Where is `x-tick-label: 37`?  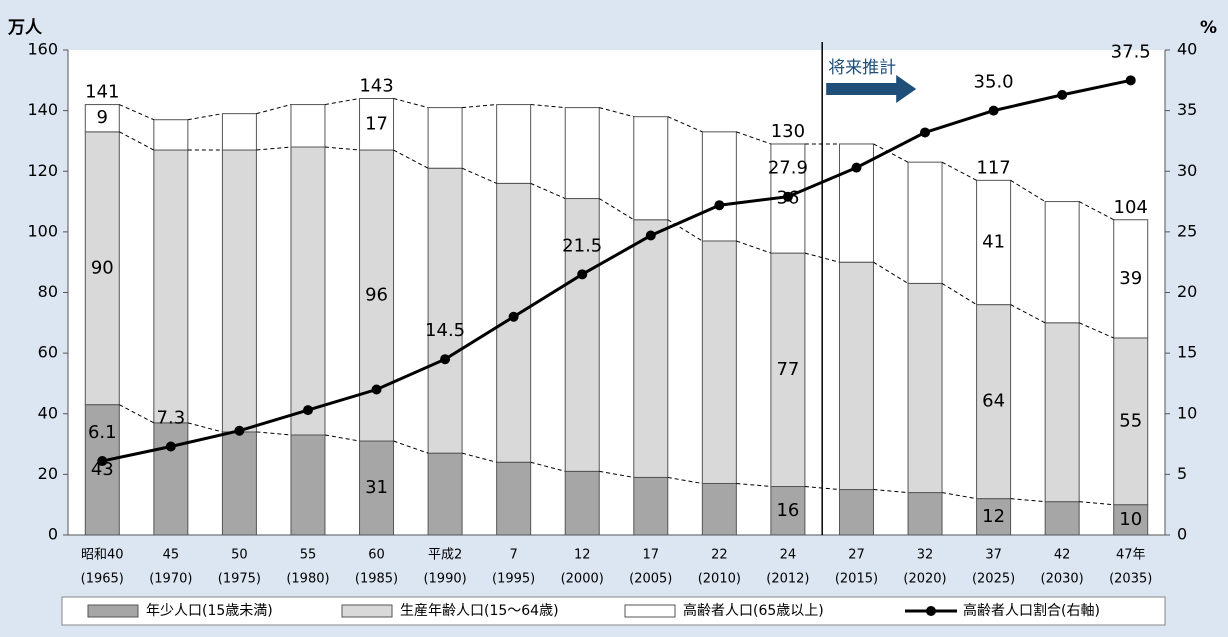
x-tick-label: 37 is located at coordinates (993, 555).